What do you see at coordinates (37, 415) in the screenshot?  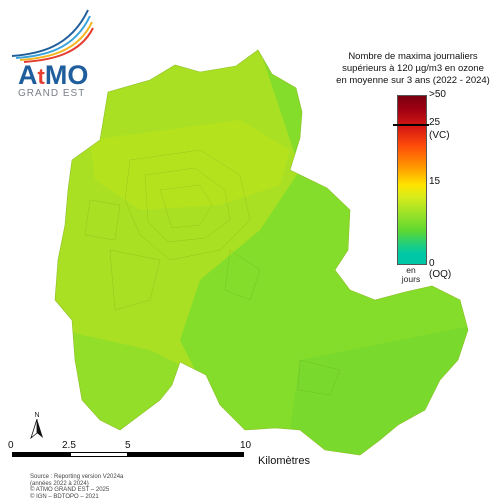 I see `north-label: N` at bounding box center [37, 415].